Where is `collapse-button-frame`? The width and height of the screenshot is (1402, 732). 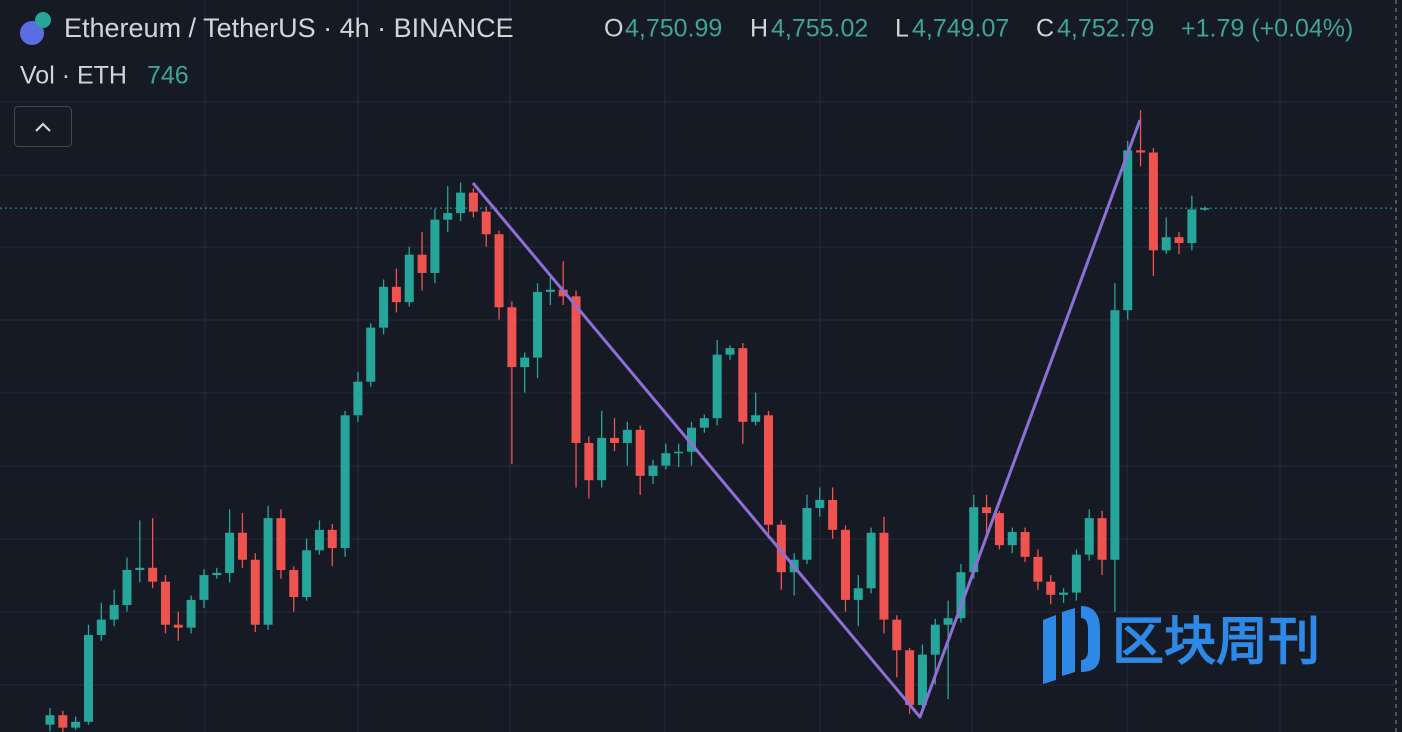 collapse-button-frame is located at coordinates (43, 126).